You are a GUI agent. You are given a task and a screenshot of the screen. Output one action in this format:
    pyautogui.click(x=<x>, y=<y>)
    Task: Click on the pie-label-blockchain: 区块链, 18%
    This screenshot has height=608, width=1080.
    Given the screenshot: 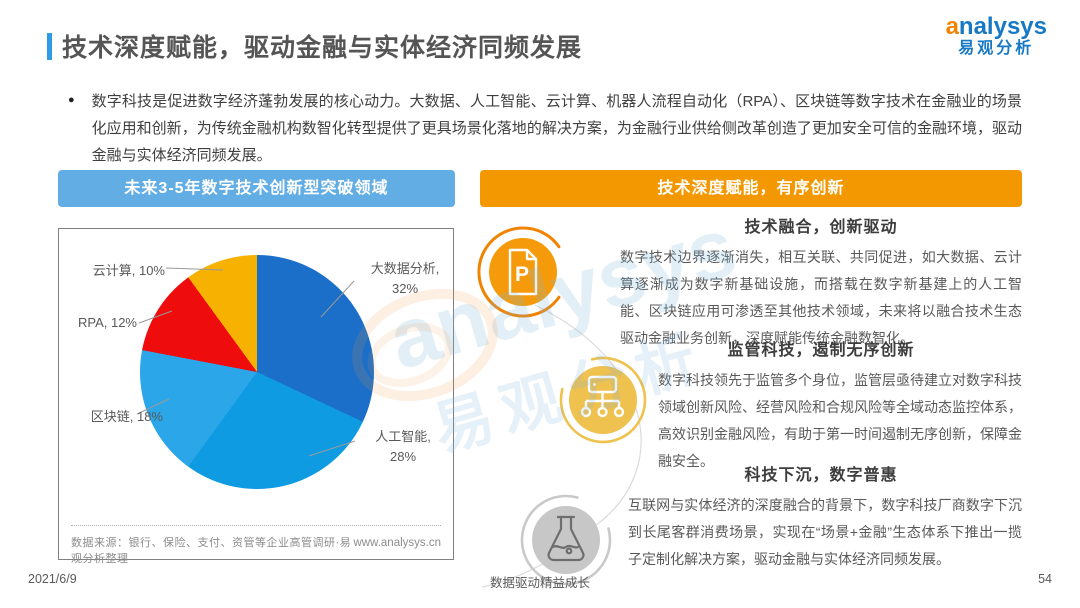 What is the action you would take?
    pyautogui.click(x=111, y=415)
    